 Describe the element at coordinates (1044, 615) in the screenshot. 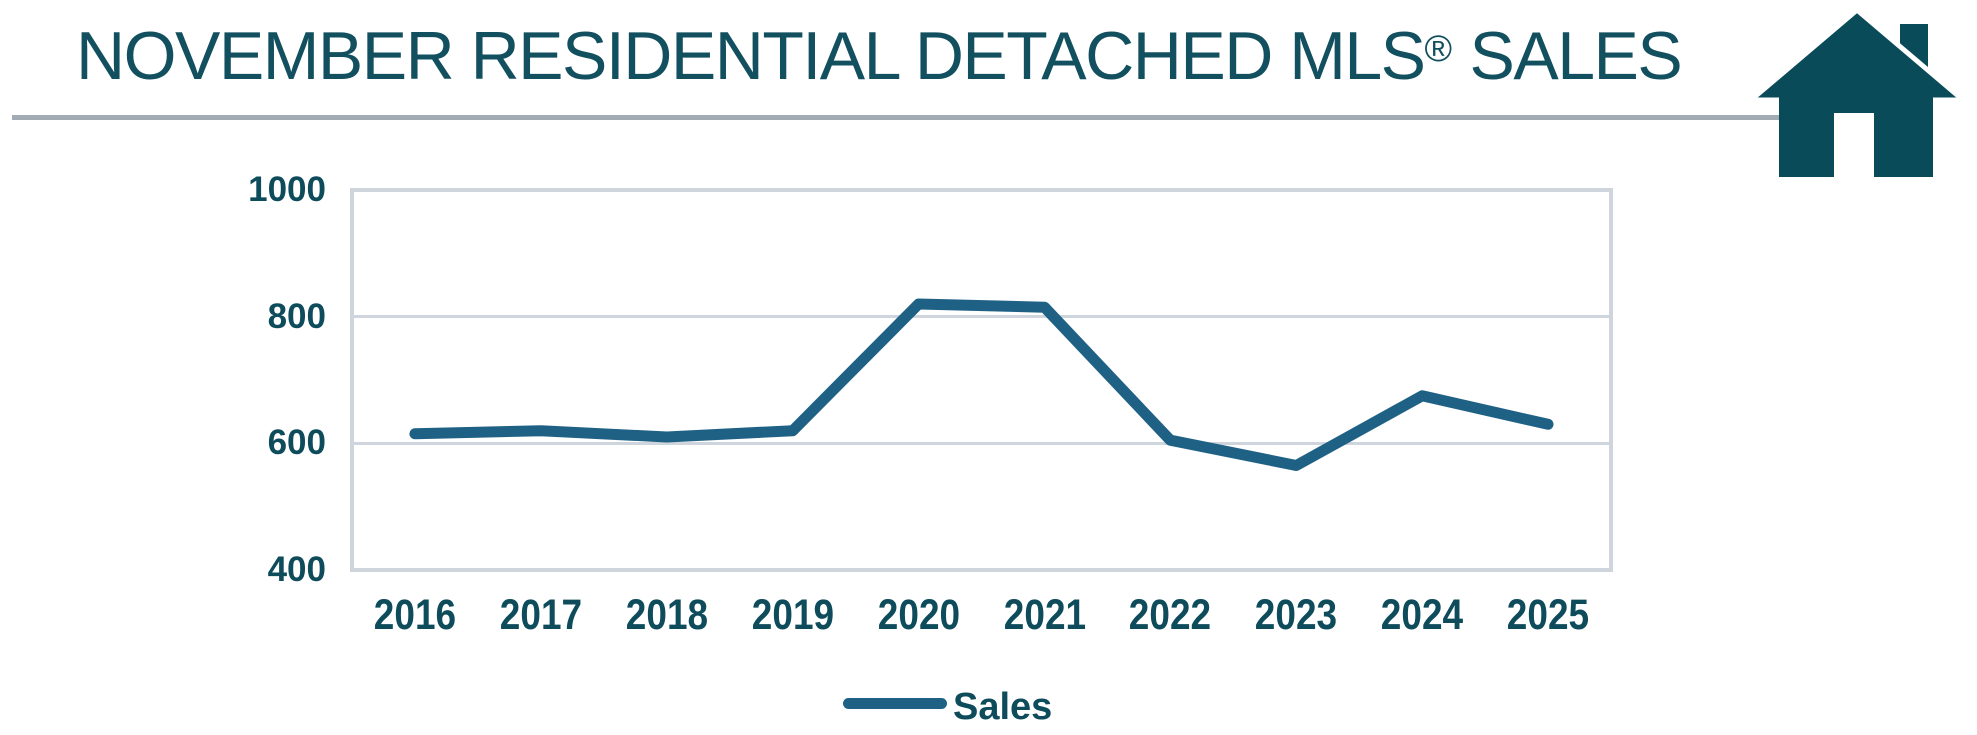

I see `x-axis-label: 2021` at that location.